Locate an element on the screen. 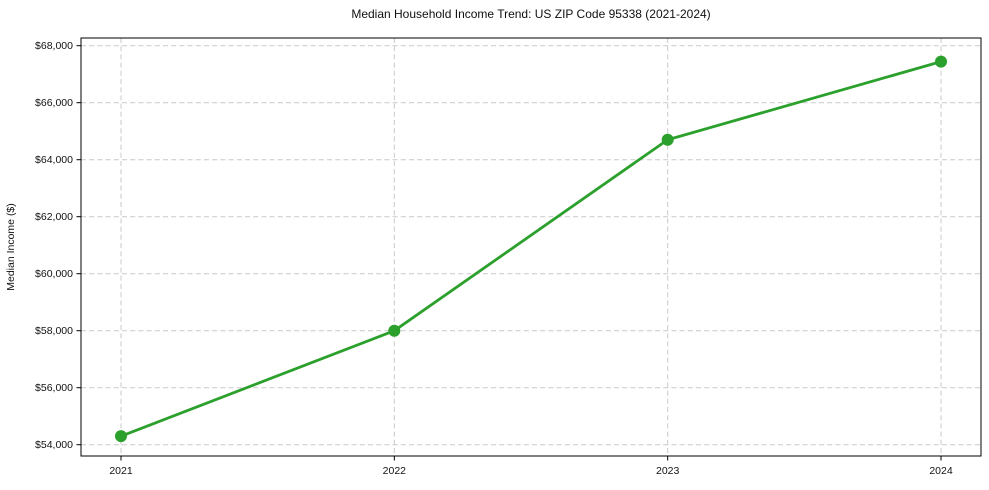 This screenshot has height=490, width=989. x-tick-label: 2022 is located at coordinates (395, 471).